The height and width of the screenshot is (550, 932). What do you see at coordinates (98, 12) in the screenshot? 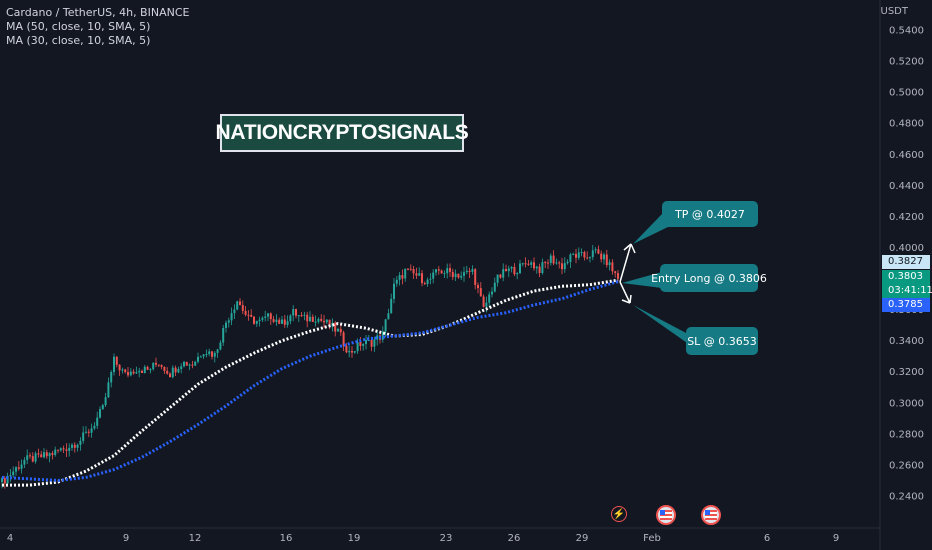
I see `legend-symbol: Cardano / TetherUS, 4h, BINANCE` at bounding box center [98, 12].